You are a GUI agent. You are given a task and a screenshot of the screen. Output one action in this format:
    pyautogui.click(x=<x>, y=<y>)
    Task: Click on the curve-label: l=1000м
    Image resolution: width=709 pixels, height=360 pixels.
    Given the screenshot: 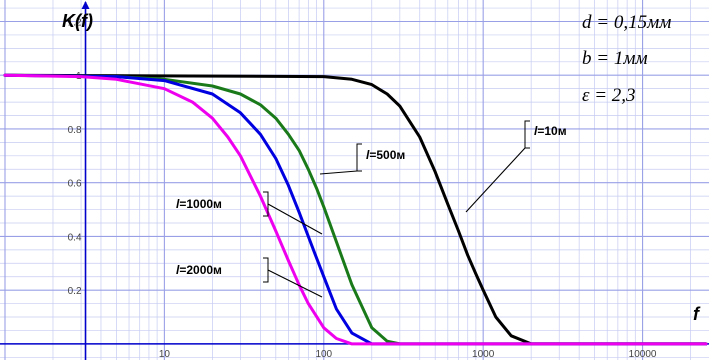 What is the action you would take?
    pyautogui.click(x=199, y=204)
    